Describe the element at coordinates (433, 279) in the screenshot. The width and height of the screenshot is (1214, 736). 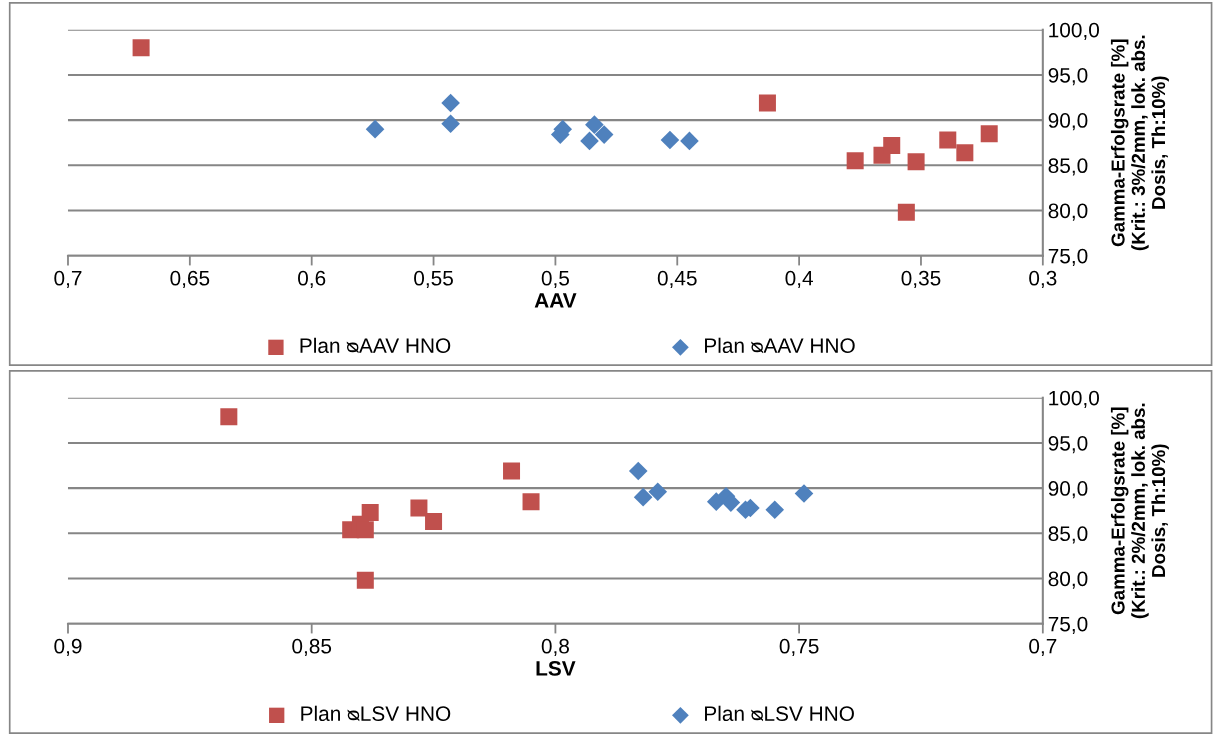
I see `x-tick-label: 0,55` at that location.